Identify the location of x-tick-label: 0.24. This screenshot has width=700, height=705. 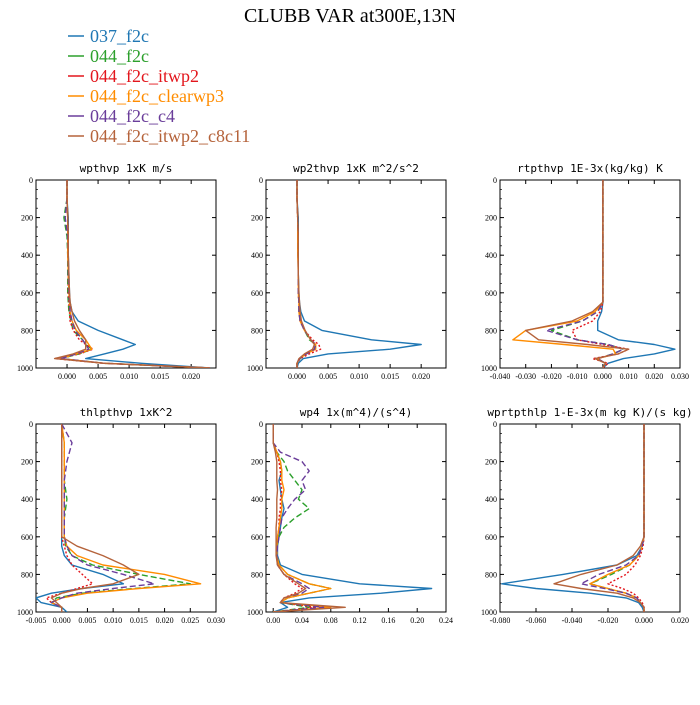
(446, 620).